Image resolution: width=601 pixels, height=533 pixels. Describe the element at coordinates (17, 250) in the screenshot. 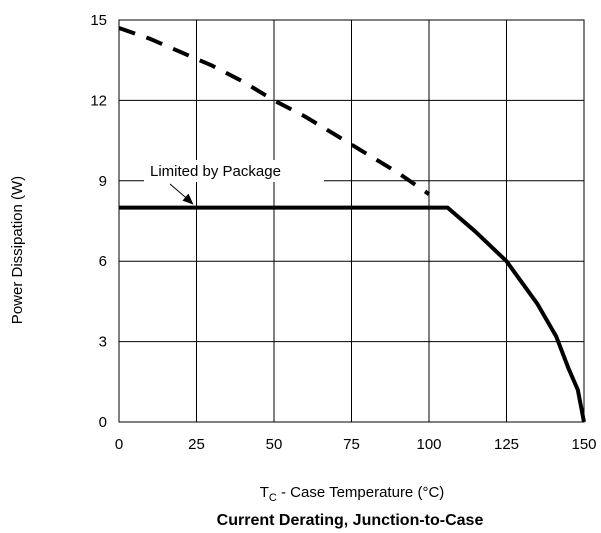

I see `y-axis-label: Power Dissipation (W)` at that location.